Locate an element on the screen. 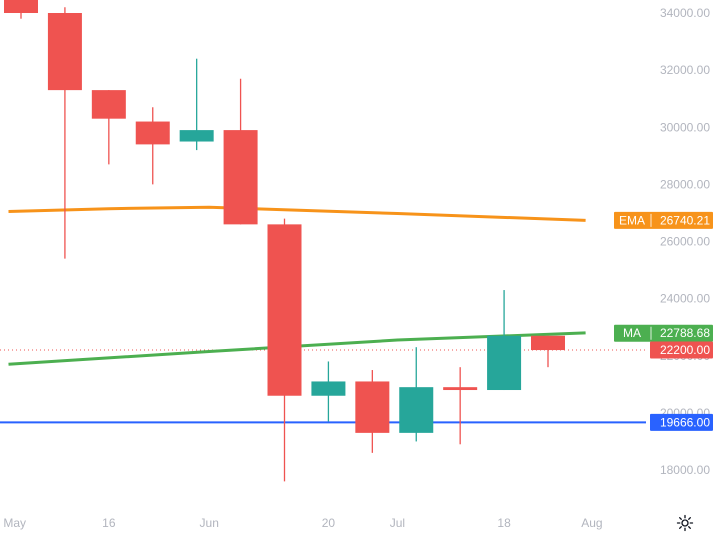 The width and height of the screenshot is (713, 540). ema-line is located at coordinates (297, 213).